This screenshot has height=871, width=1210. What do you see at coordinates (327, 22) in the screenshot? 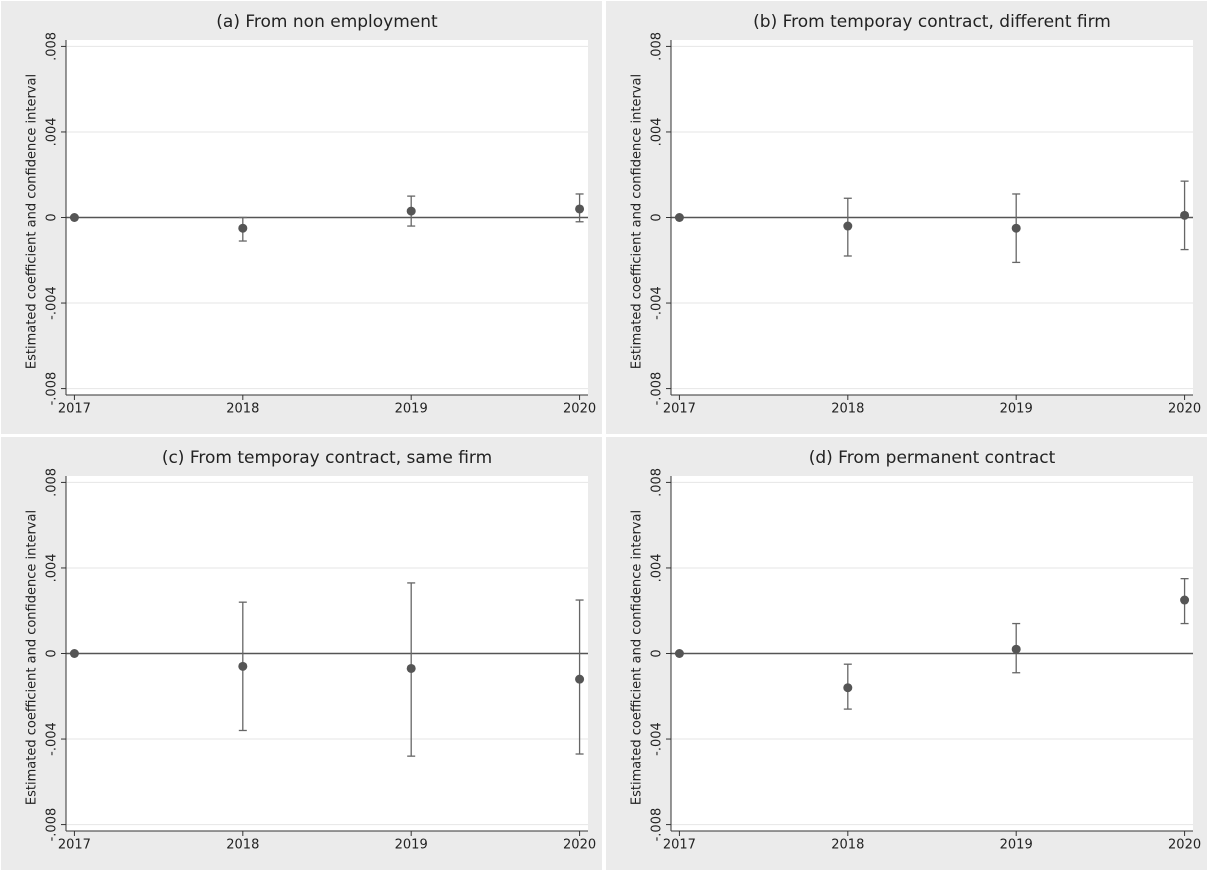
I see `panel-title: (a) From non employment` at bounding box center [327, 22].